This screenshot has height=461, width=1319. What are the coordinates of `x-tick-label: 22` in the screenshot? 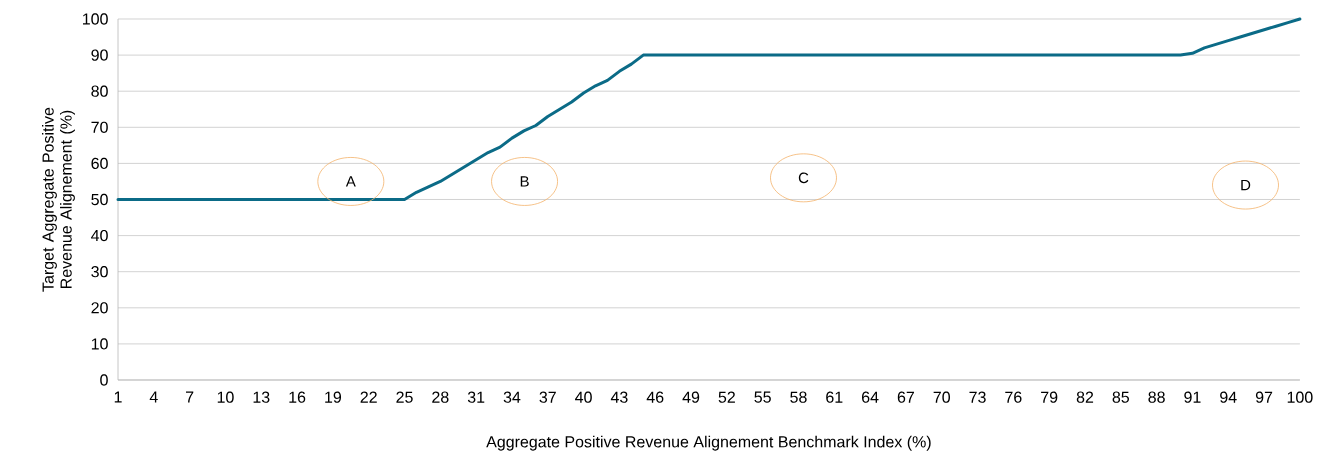 It's located at (368, 397).